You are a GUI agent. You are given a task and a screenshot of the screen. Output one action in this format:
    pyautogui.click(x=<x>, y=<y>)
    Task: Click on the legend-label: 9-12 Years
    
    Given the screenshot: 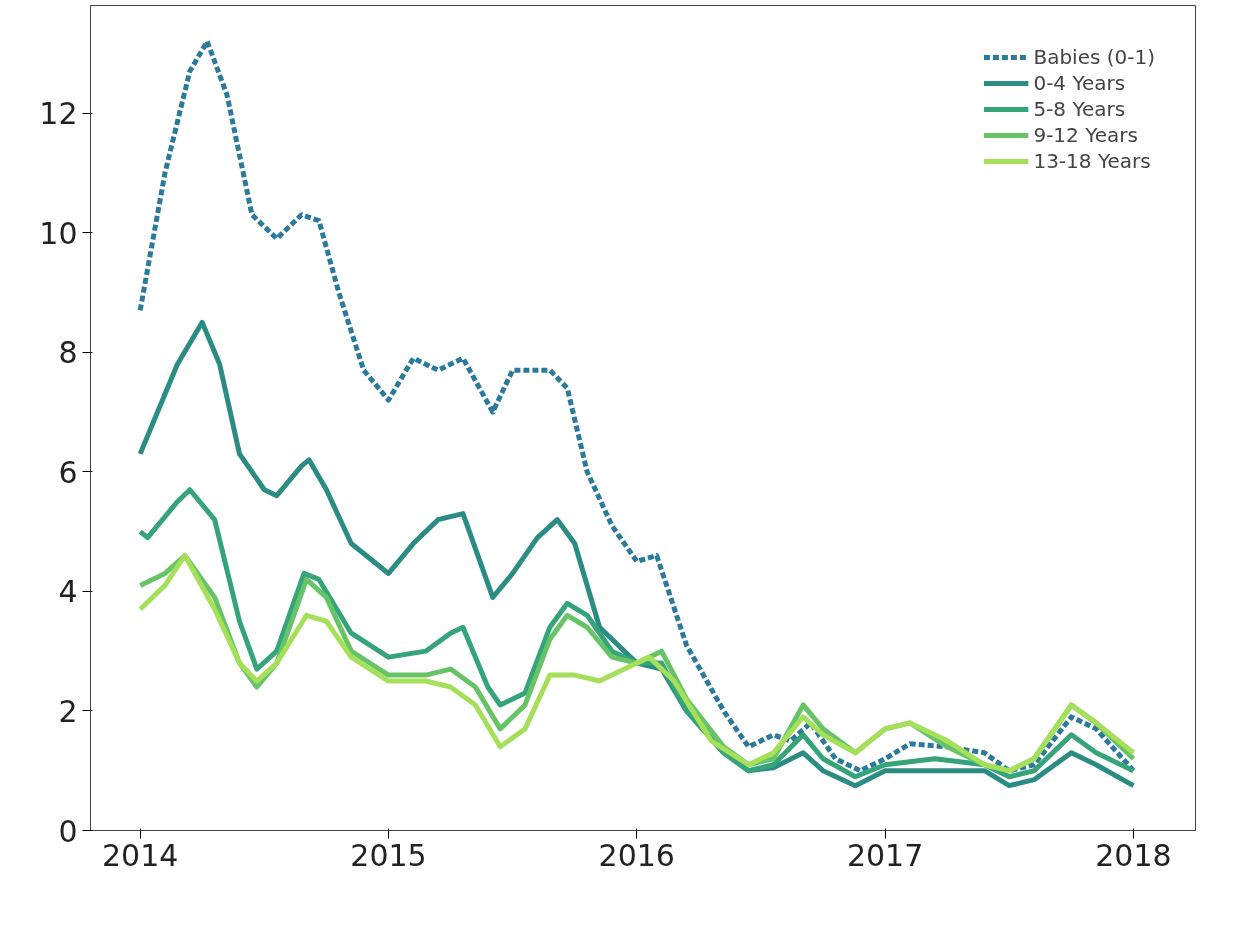 What is the action you would take?
    pyautogui.click(x=1085, y=135)
    